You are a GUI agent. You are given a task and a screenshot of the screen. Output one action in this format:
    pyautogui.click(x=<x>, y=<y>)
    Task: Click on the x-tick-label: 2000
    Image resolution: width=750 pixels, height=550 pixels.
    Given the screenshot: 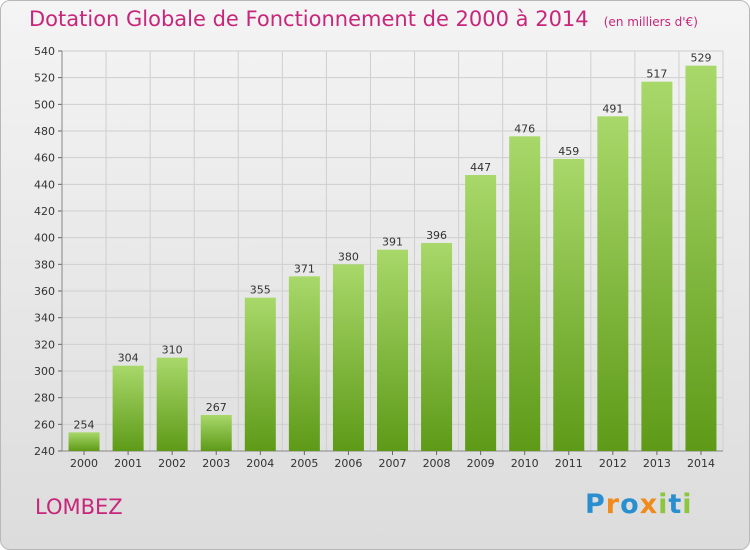 What is the action you would take?
    pyautogui.click(x=84, y=463)
    